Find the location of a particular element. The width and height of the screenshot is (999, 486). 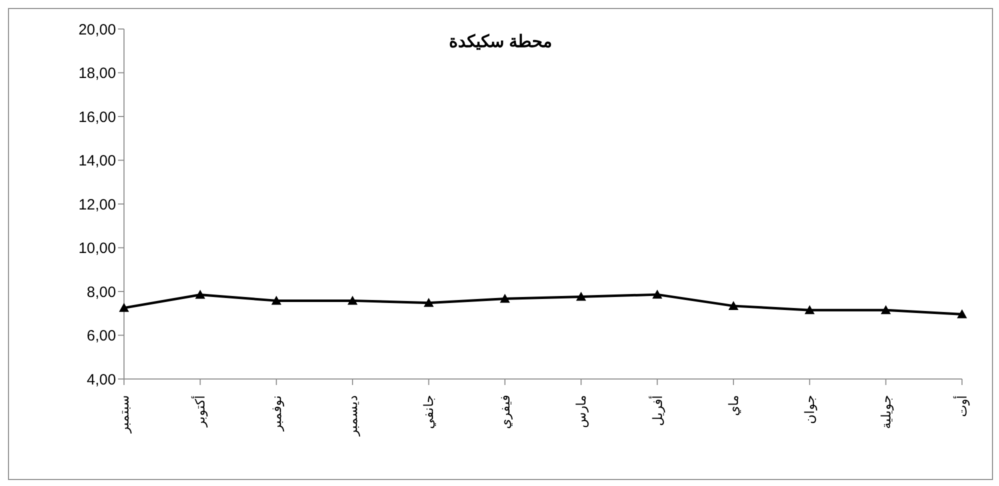

x-tick-label: سبتمبر is located at coordinates (124, 414).